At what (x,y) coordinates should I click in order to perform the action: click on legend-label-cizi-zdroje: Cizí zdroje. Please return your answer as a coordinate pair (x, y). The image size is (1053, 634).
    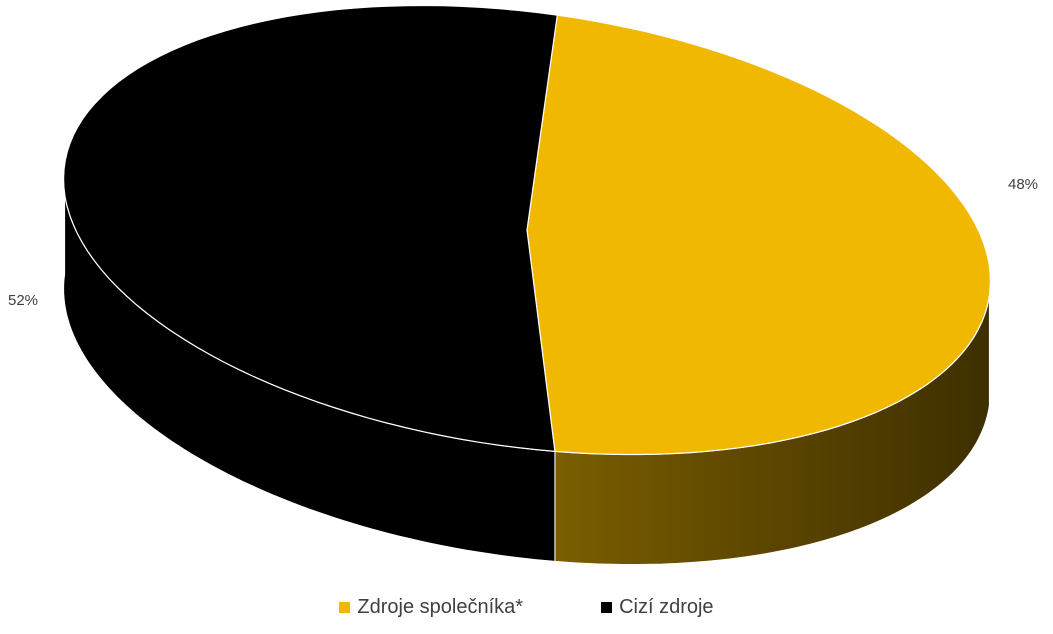
    Looking at the image, I should click on (666, 607).